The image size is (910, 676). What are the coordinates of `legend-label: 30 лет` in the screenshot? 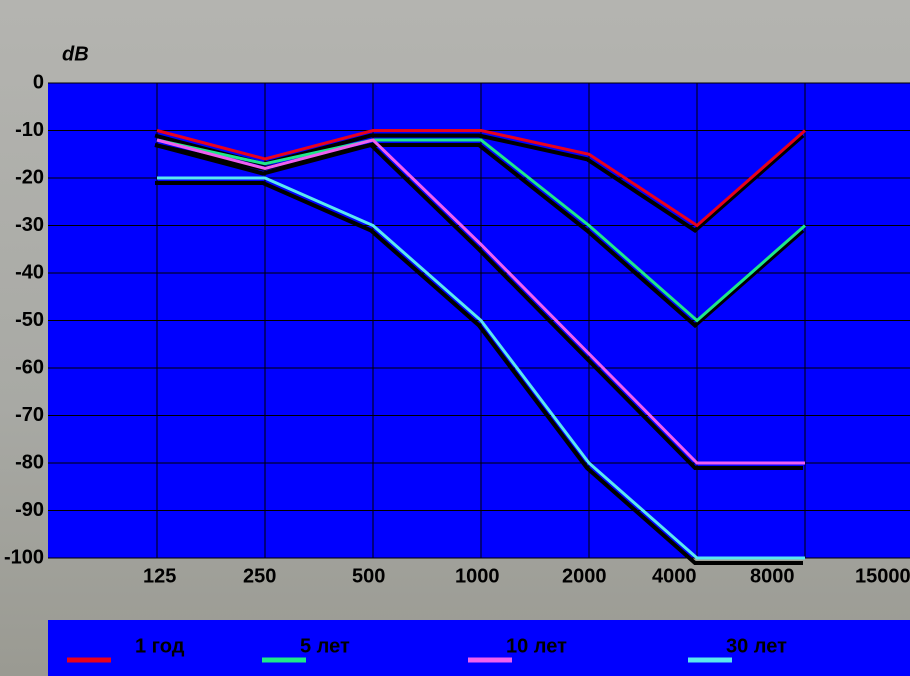 It's located at (756, 646).